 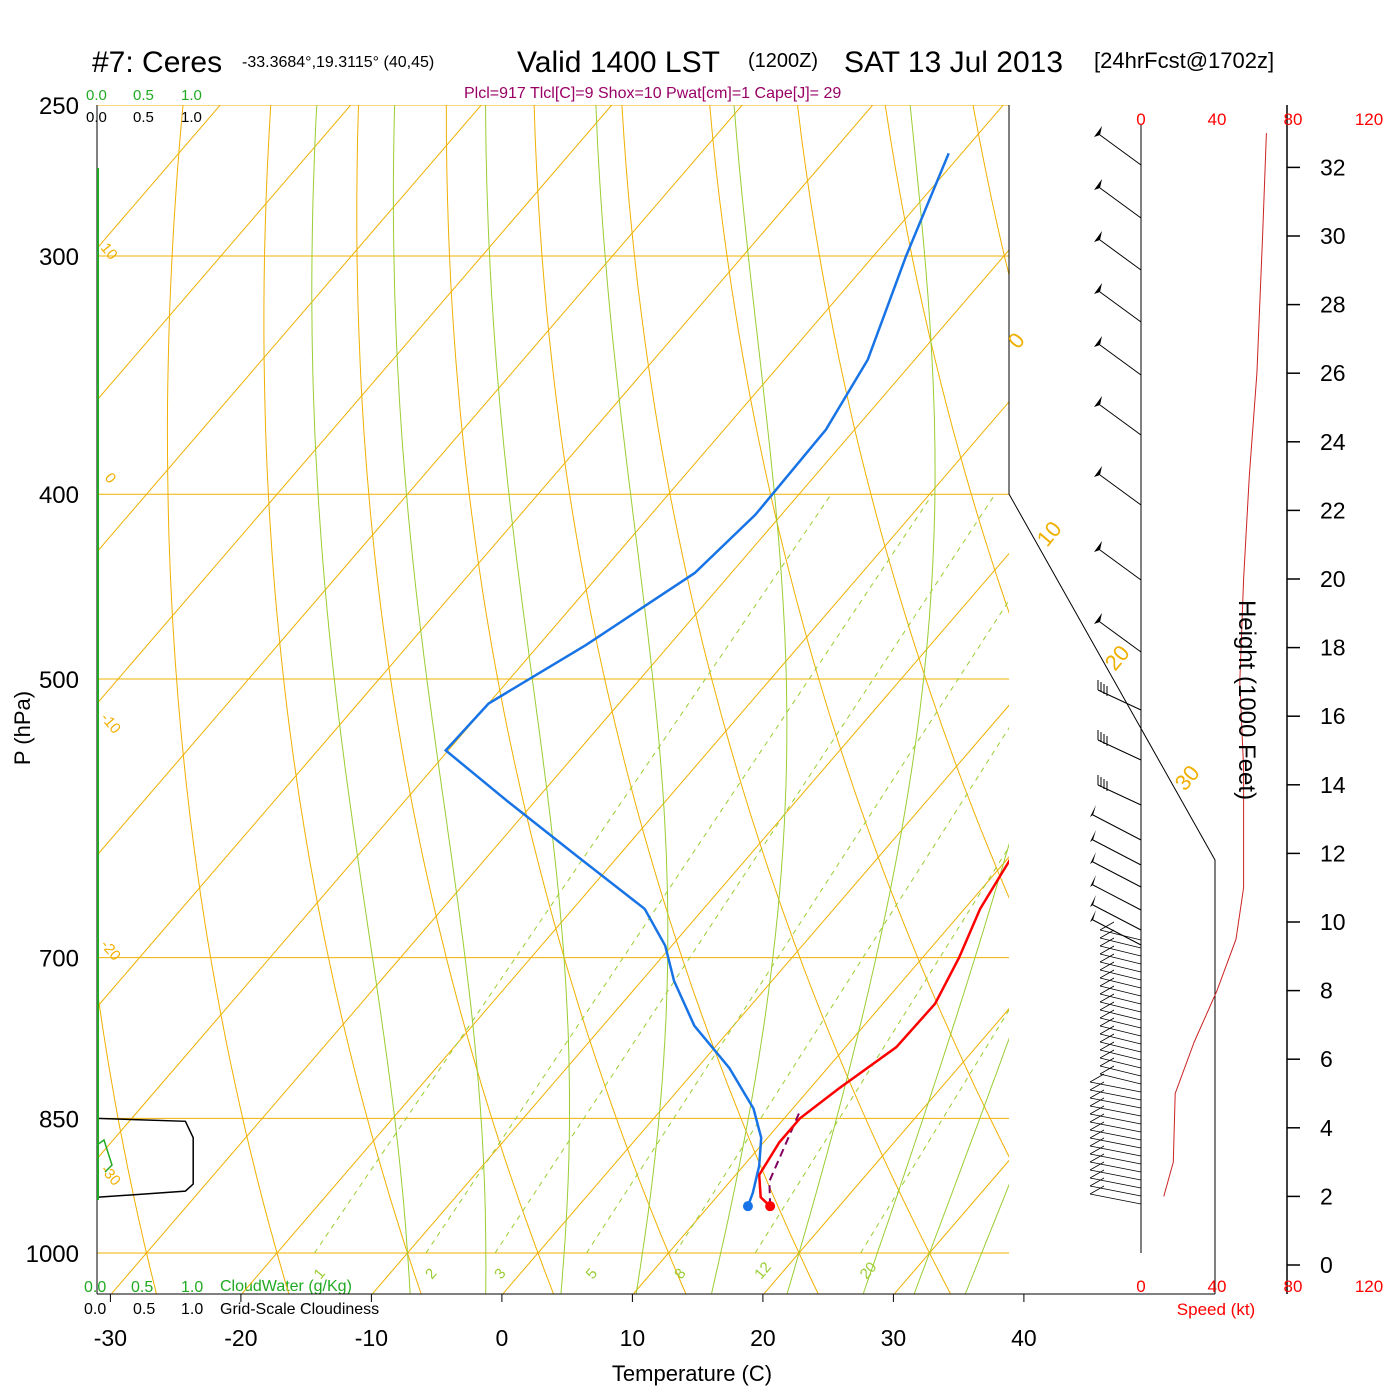 What do you see at coordinates (286, 1286) in the screenshot?
I see `cloudwater-label: CloudWater (g/Kg)` at bounding box center [286, 1286].